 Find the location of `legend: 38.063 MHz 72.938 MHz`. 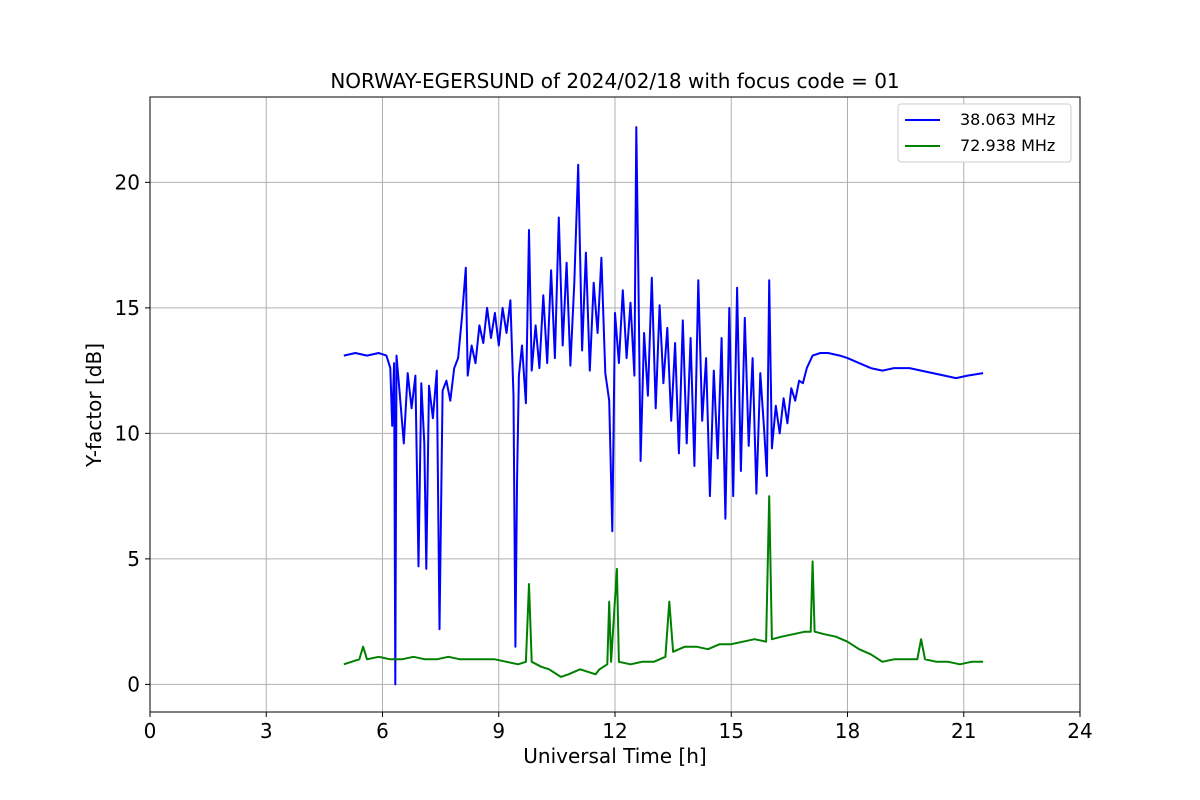

legend: 38.063 MHz 72.938 MHz is located at coordinates (984, 133).